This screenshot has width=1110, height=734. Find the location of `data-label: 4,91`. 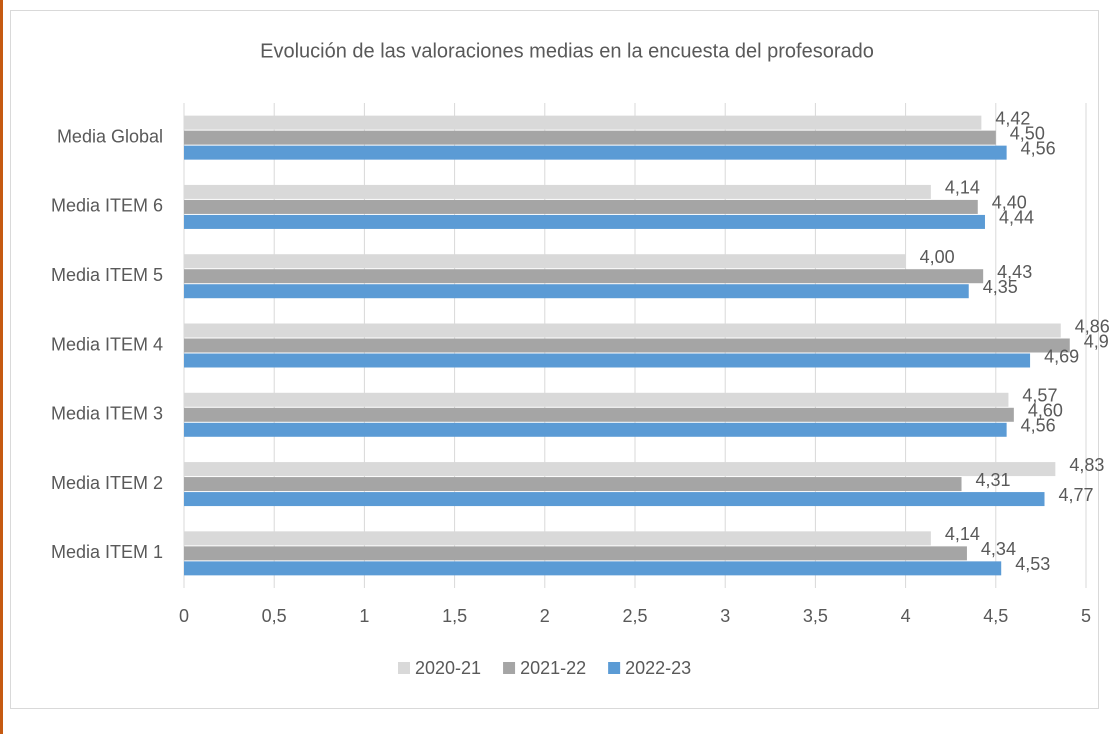

data-label: 4,91 is located at coordinates (1097, 341).